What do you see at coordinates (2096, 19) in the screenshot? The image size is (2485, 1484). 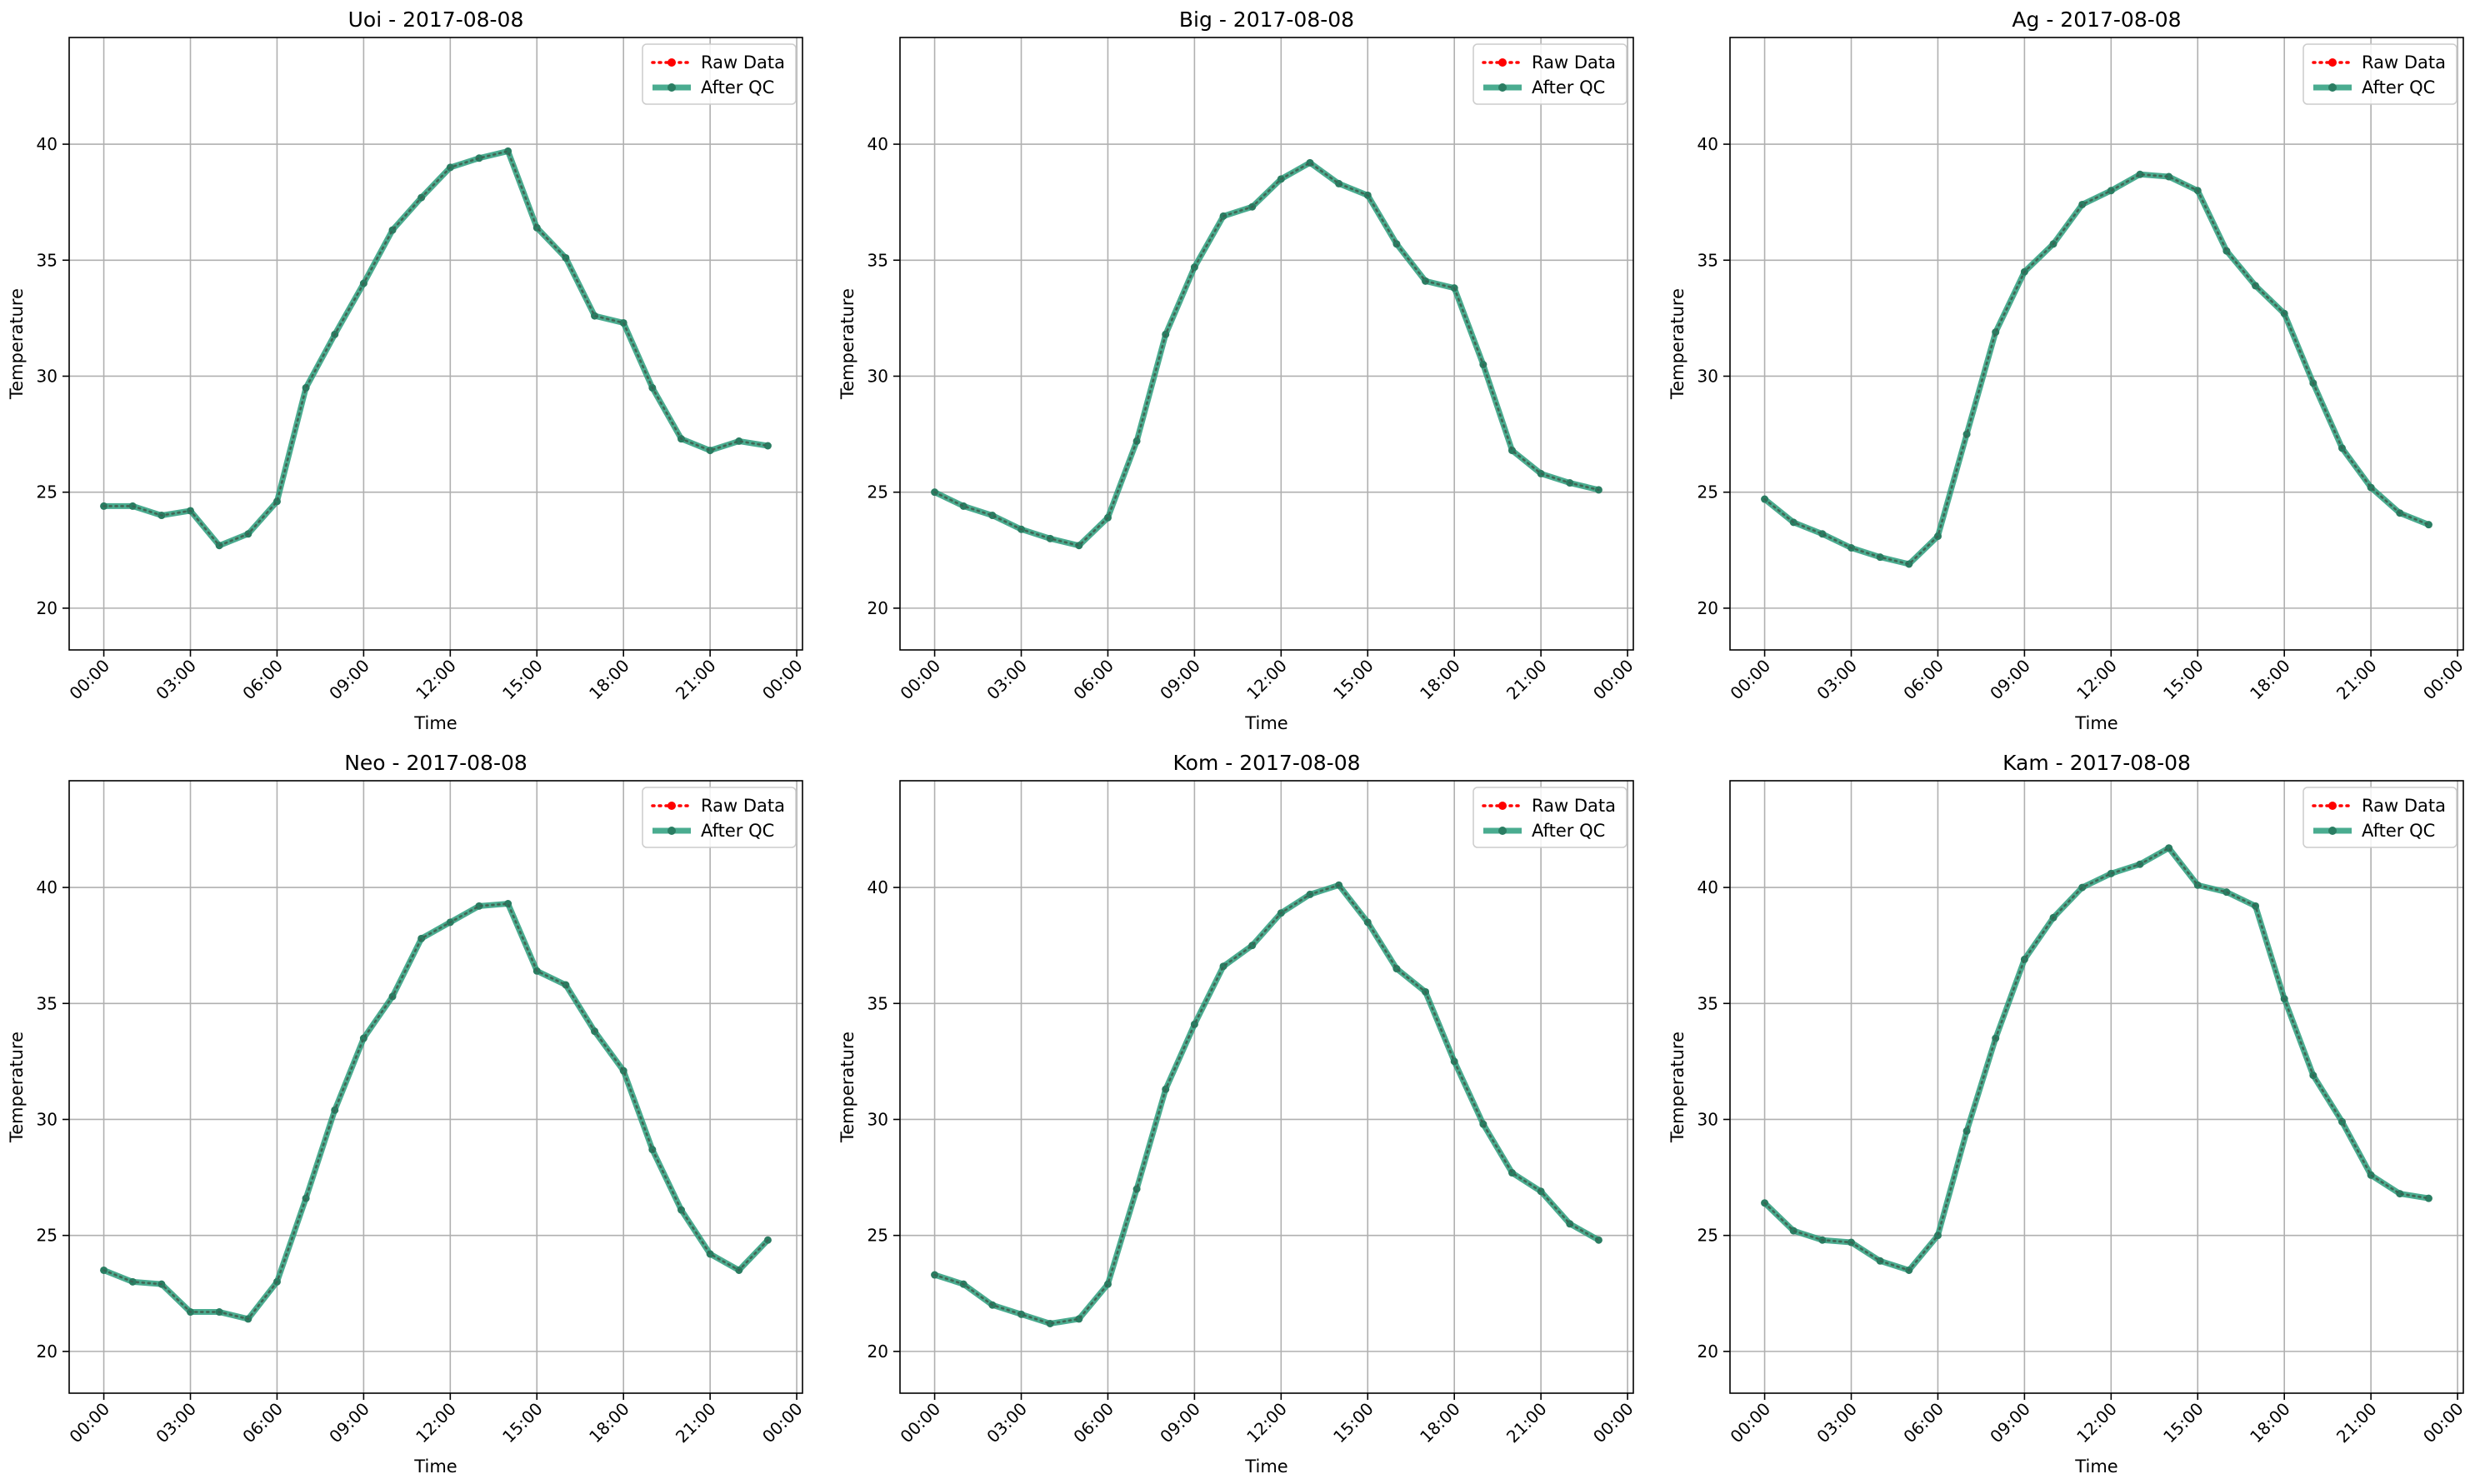 I see `chart-title: Ag - 2017-08-08` at bounding box center [2096, 19].